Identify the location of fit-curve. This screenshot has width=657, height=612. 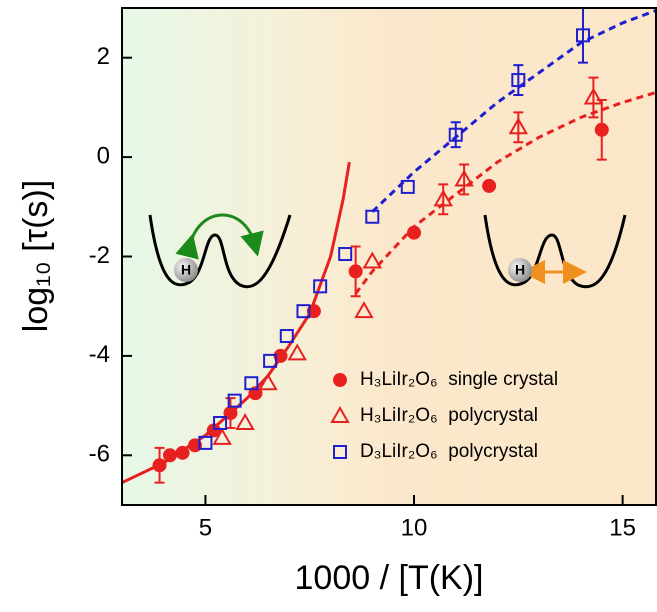
(514, 111).